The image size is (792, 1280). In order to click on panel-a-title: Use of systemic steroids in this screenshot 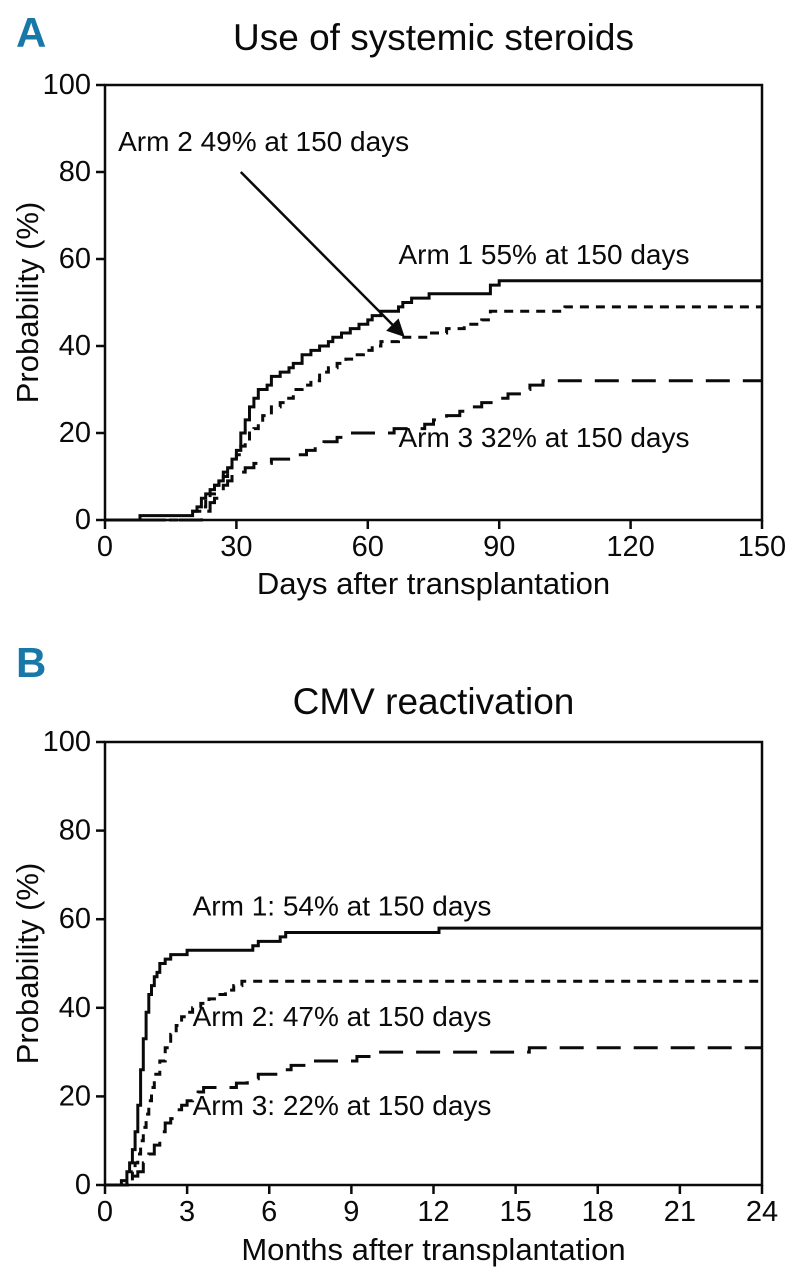, I will do `click(433, 37)`.